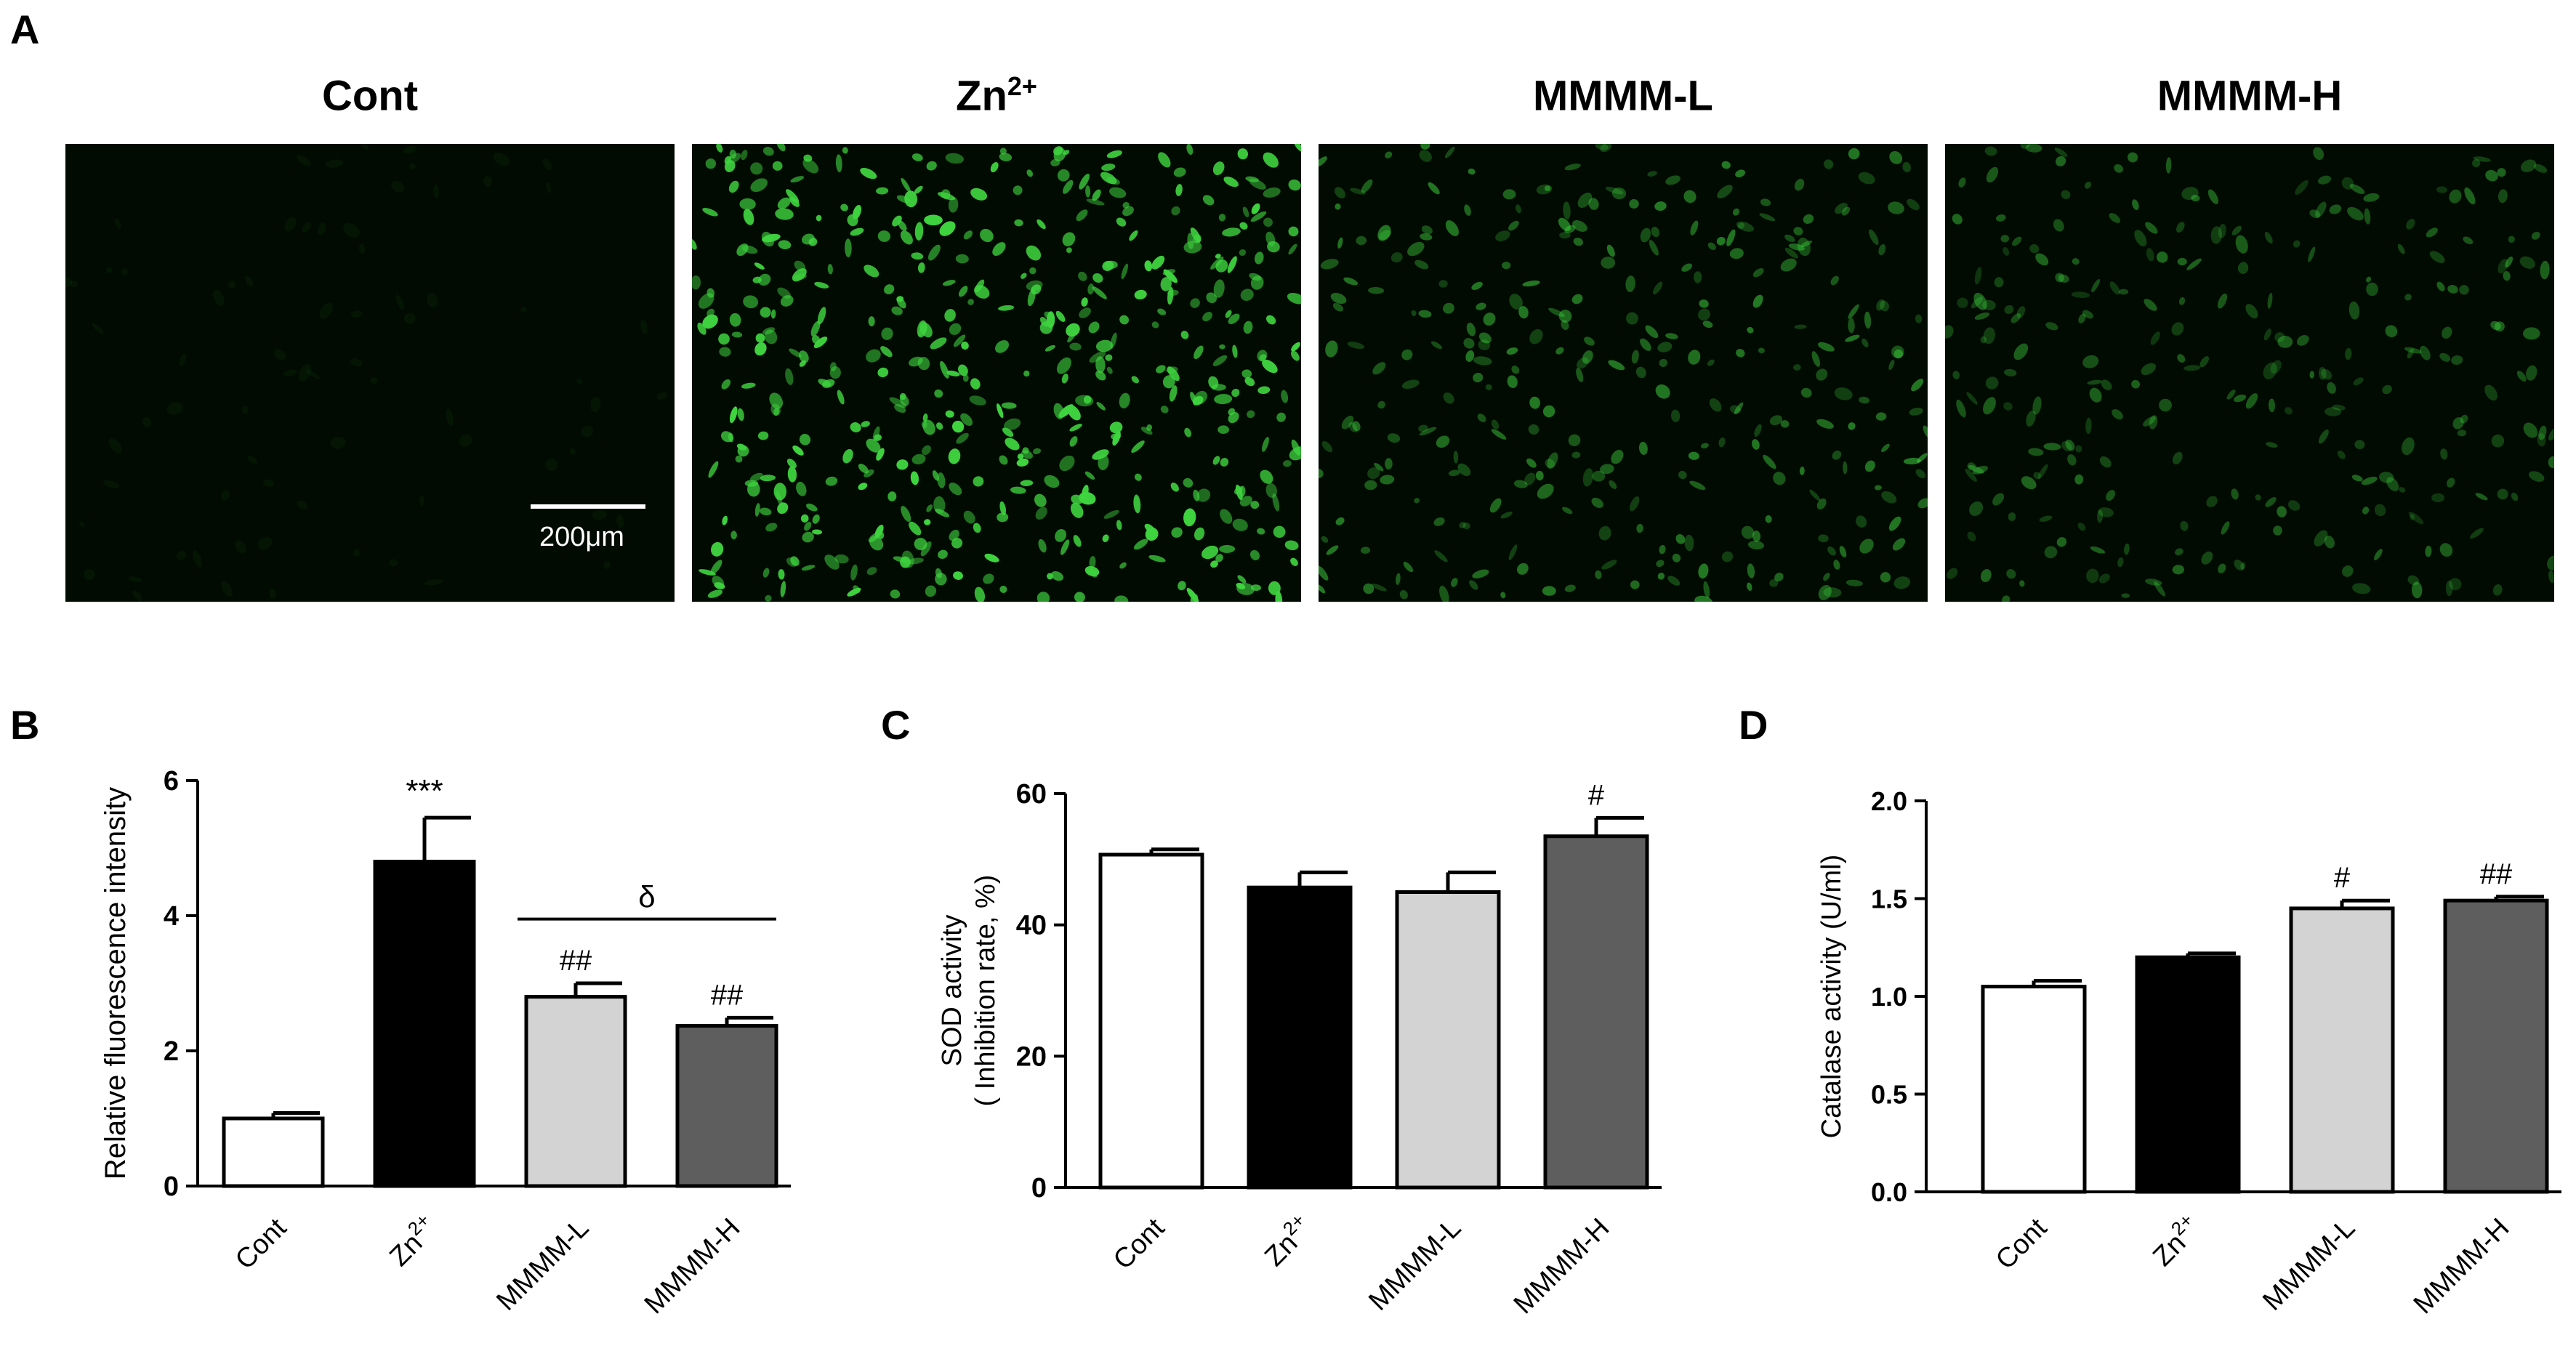  What do you see at coordinates (261, 1243) in the screenshot?
I see `x-tick-label: Cont` at bounding box center [261, 1243].